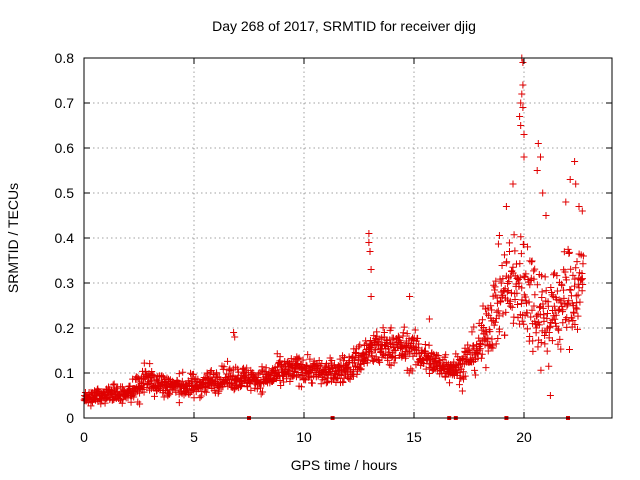 Image resolution: width=640 pixels, height=480 pixels. What do you see at coordinates (414, 437) in the screenshot?
I see `x-tick-label: 15` at bounding box center [414, 437].